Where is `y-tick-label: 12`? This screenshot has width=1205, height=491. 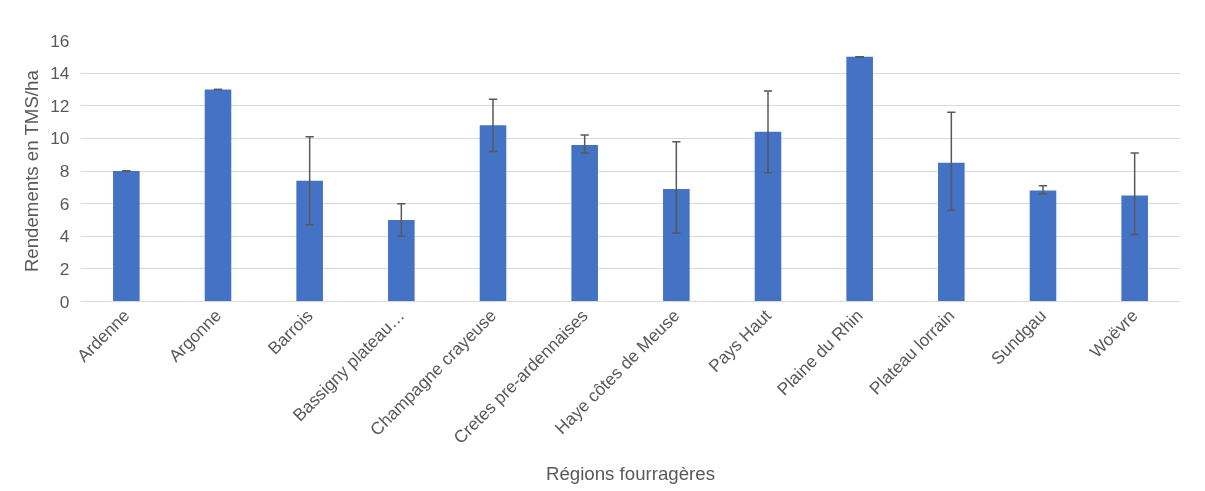 y-tick-label: 12 is located at coordinates (60, 105).